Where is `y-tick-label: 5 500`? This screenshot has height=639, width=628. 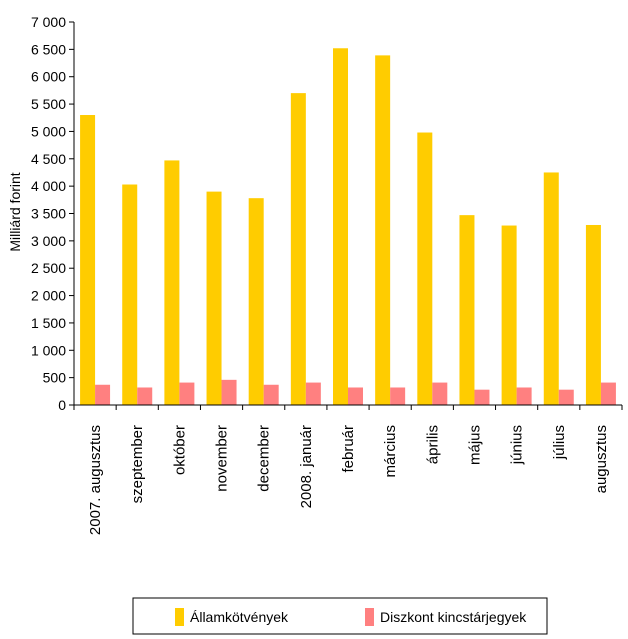
y-tick-label: 5 500 is located at coordinates (48, 104).